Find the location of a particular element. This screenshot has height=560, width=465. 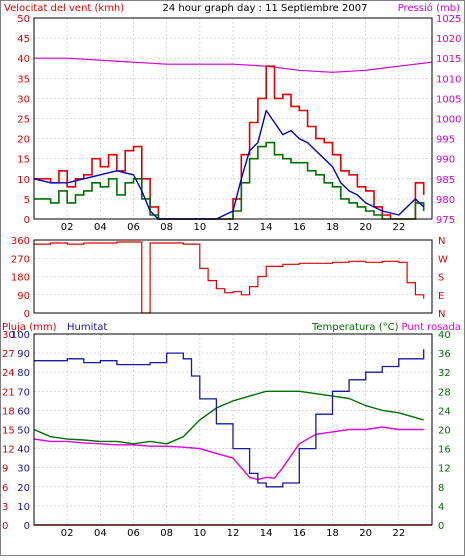

rain-y-tick-label: 15 is located at coordinates (8, 431).